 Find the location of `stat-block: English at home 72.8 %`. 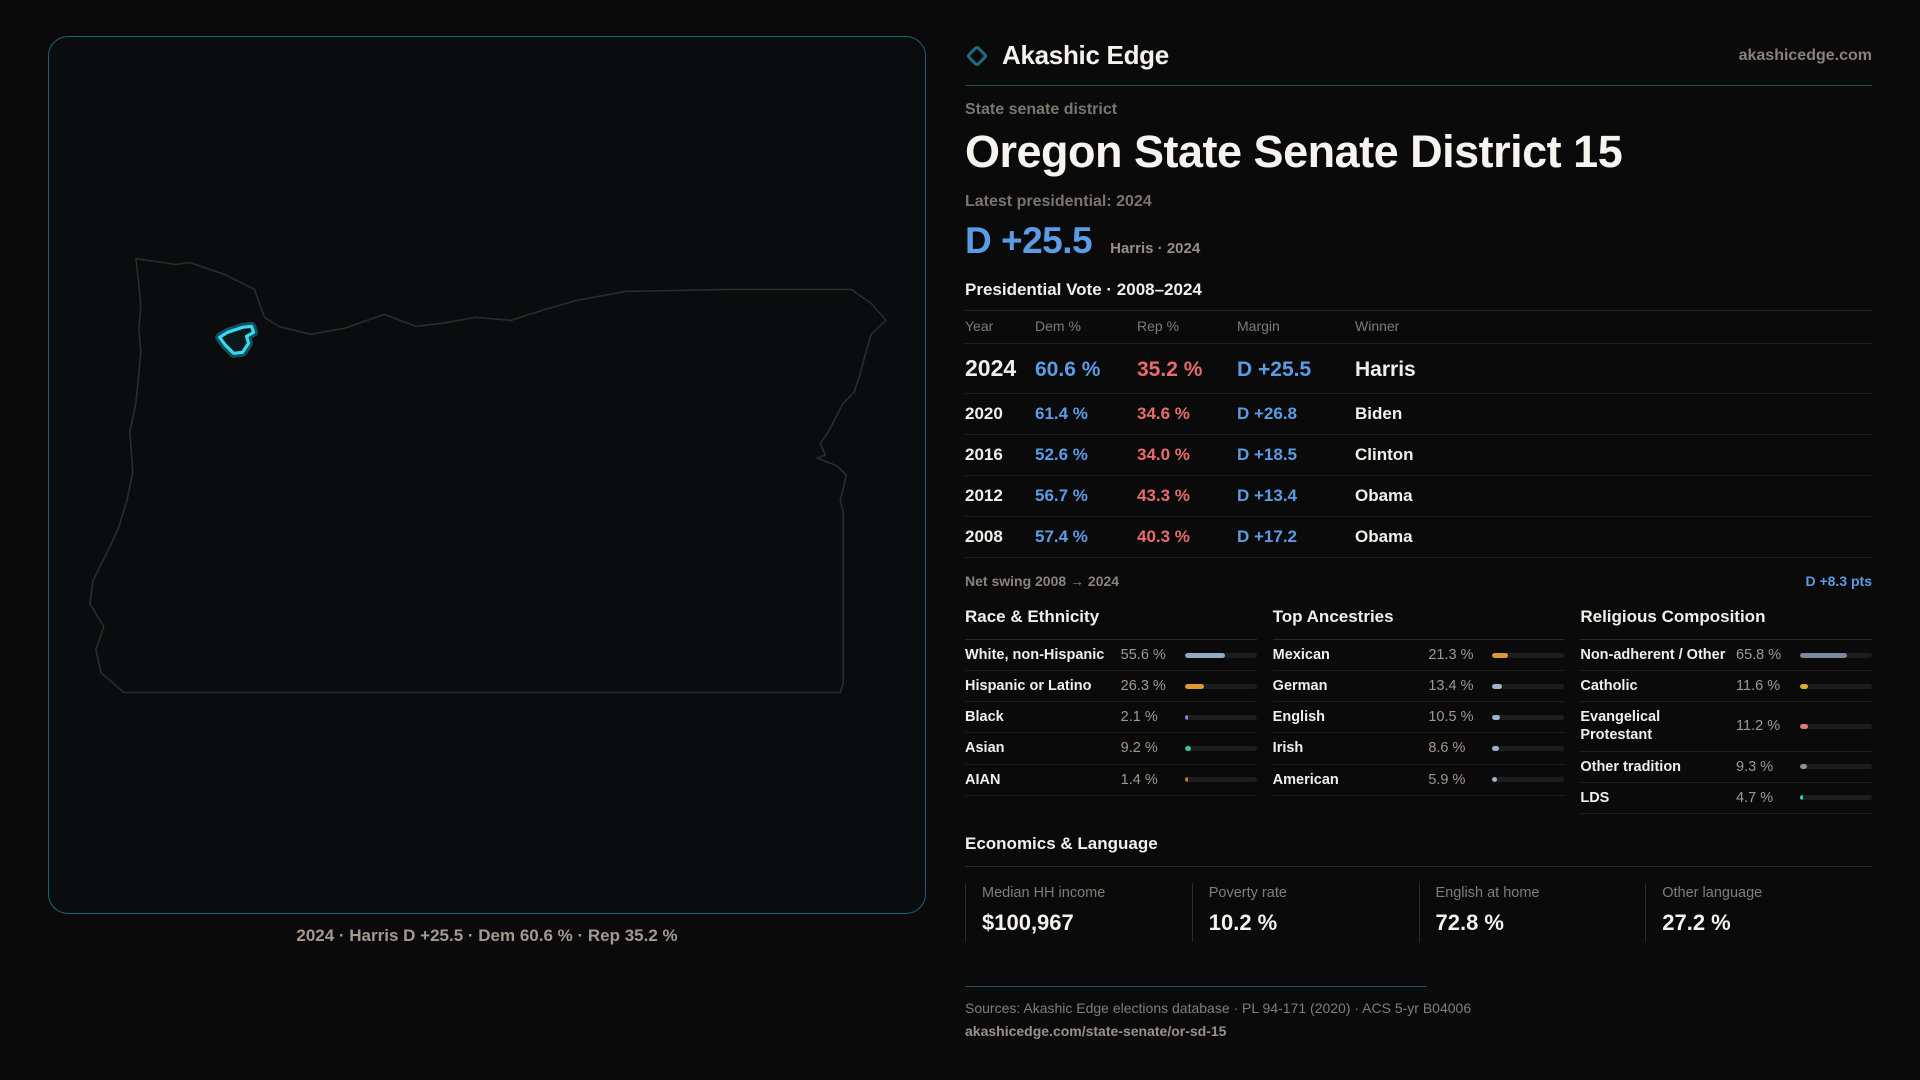

stat-block: English at home 72.8 % is located at coordinates (1532, 912).